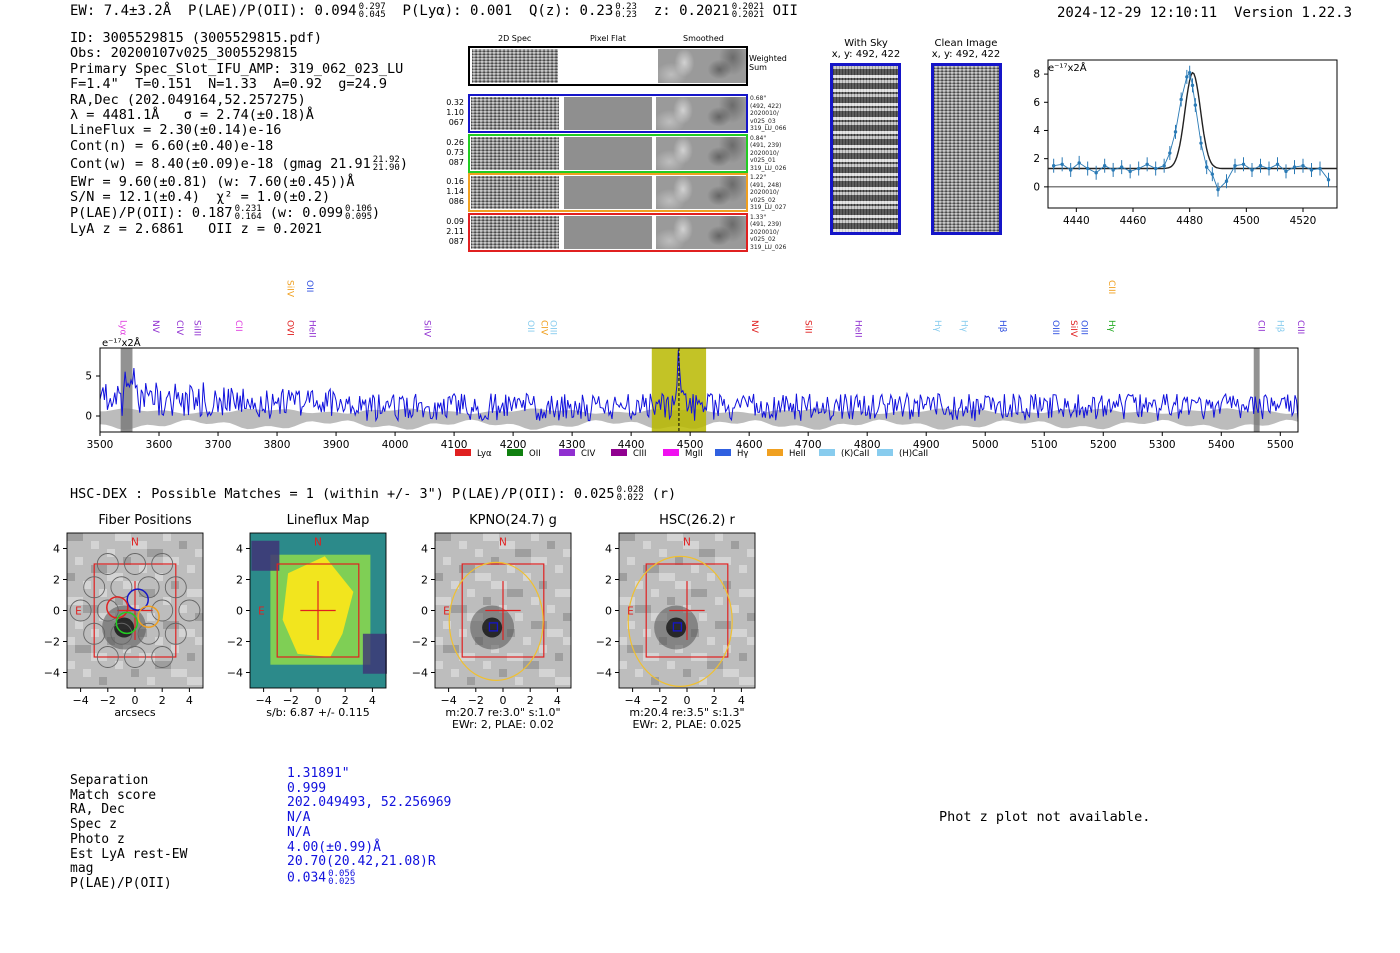 This screenshot has height=953, width=1400. What do you see at coordinates (543, 328) in the screenshot?
I see `spec-line-label: CIV` at bounding box center [543, 328].